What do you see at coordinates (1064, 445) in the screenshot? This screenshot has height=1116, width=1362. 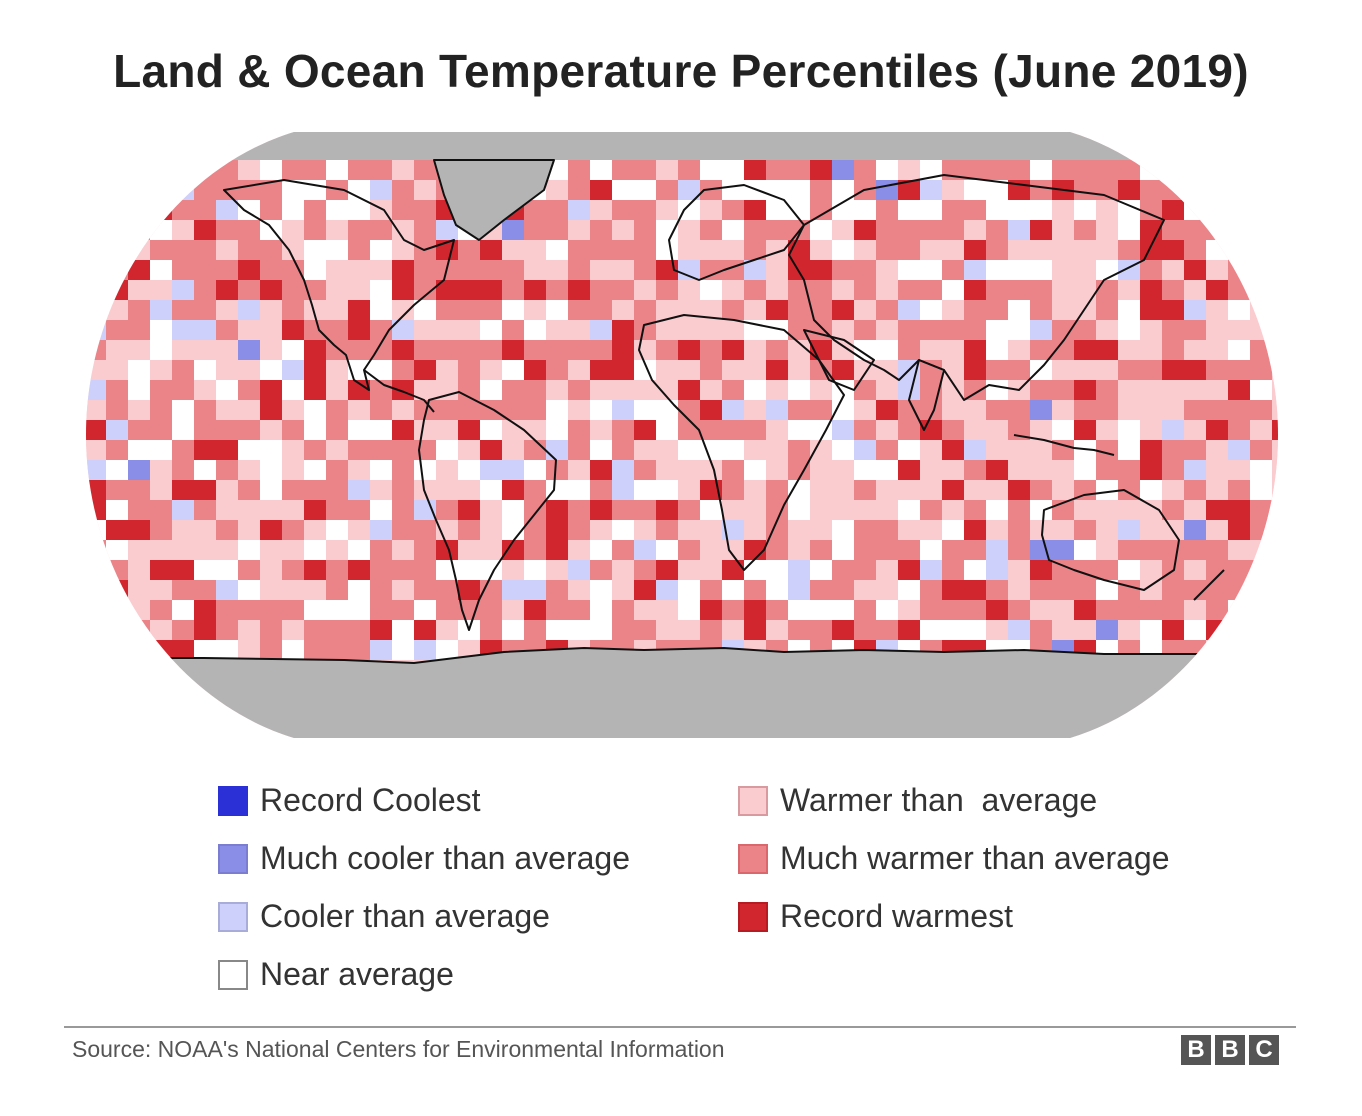 I see `coast-indonesia` at bounding box center [1064, 445].